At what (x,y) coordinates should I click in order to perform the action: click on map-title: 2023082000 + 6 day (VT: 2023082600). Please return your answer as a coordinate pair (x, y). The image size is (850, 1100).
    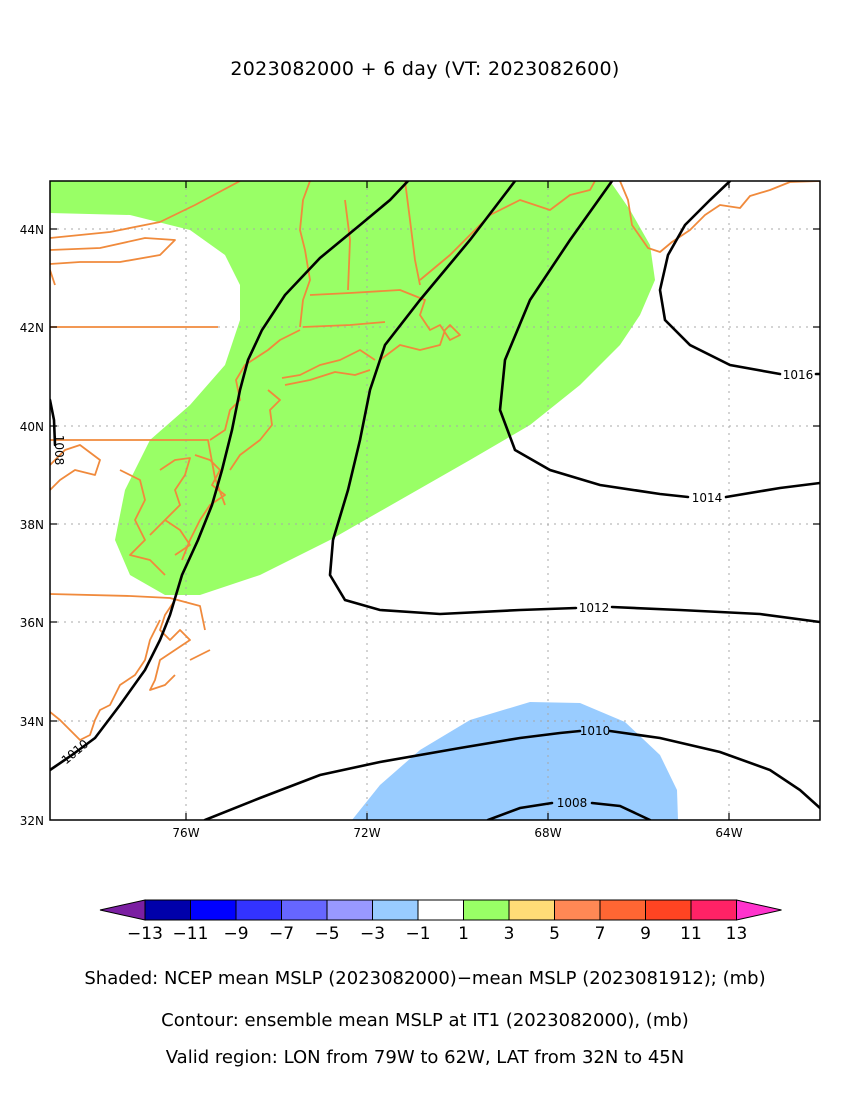
    Looking at the image, I should click on (425, 69).